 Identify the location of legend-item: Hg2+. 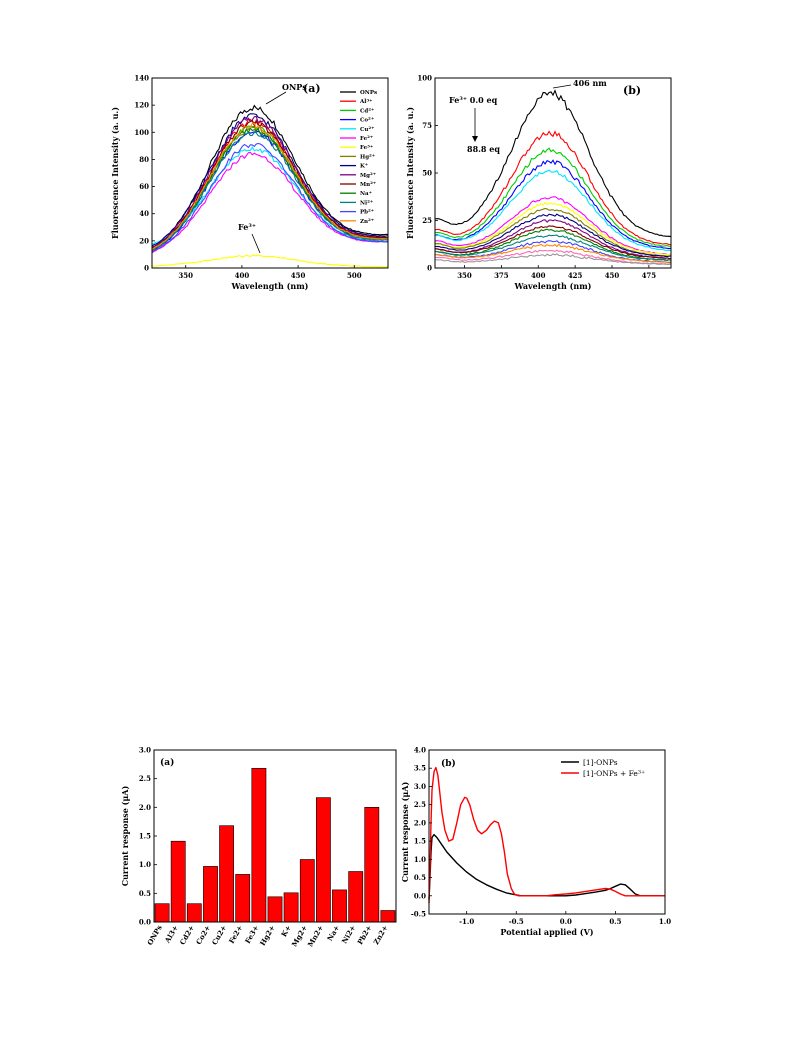
(357, 156).